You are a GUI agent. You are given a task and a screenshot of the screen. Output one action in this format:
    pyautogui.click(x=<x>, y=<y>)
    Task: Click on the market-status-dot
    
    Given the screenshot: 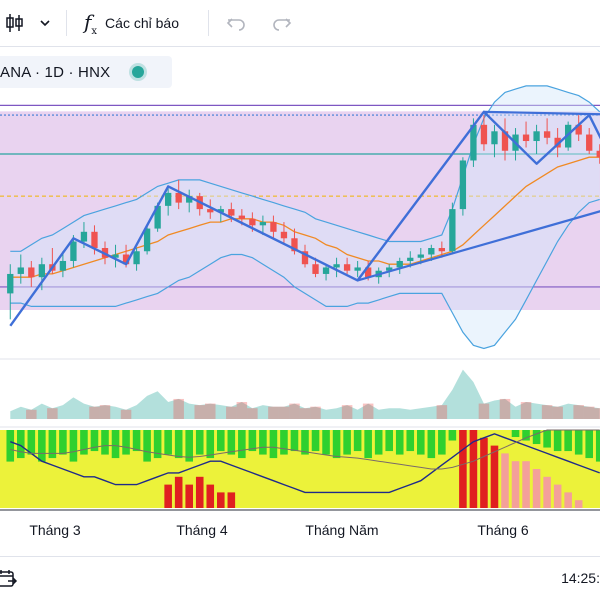 What is the action you would take?
    pyautogui.click(x=138, y=72)
    